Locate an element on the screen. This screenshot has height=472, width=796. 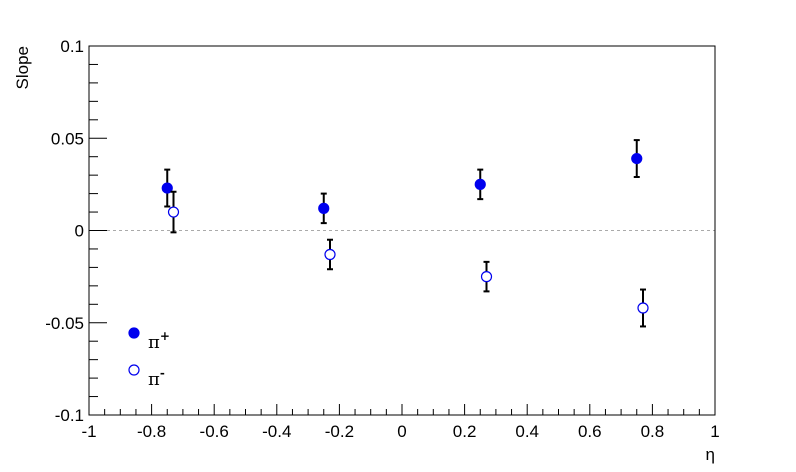
y-tick-label: -0.1 is located at coordinates (69, 415).